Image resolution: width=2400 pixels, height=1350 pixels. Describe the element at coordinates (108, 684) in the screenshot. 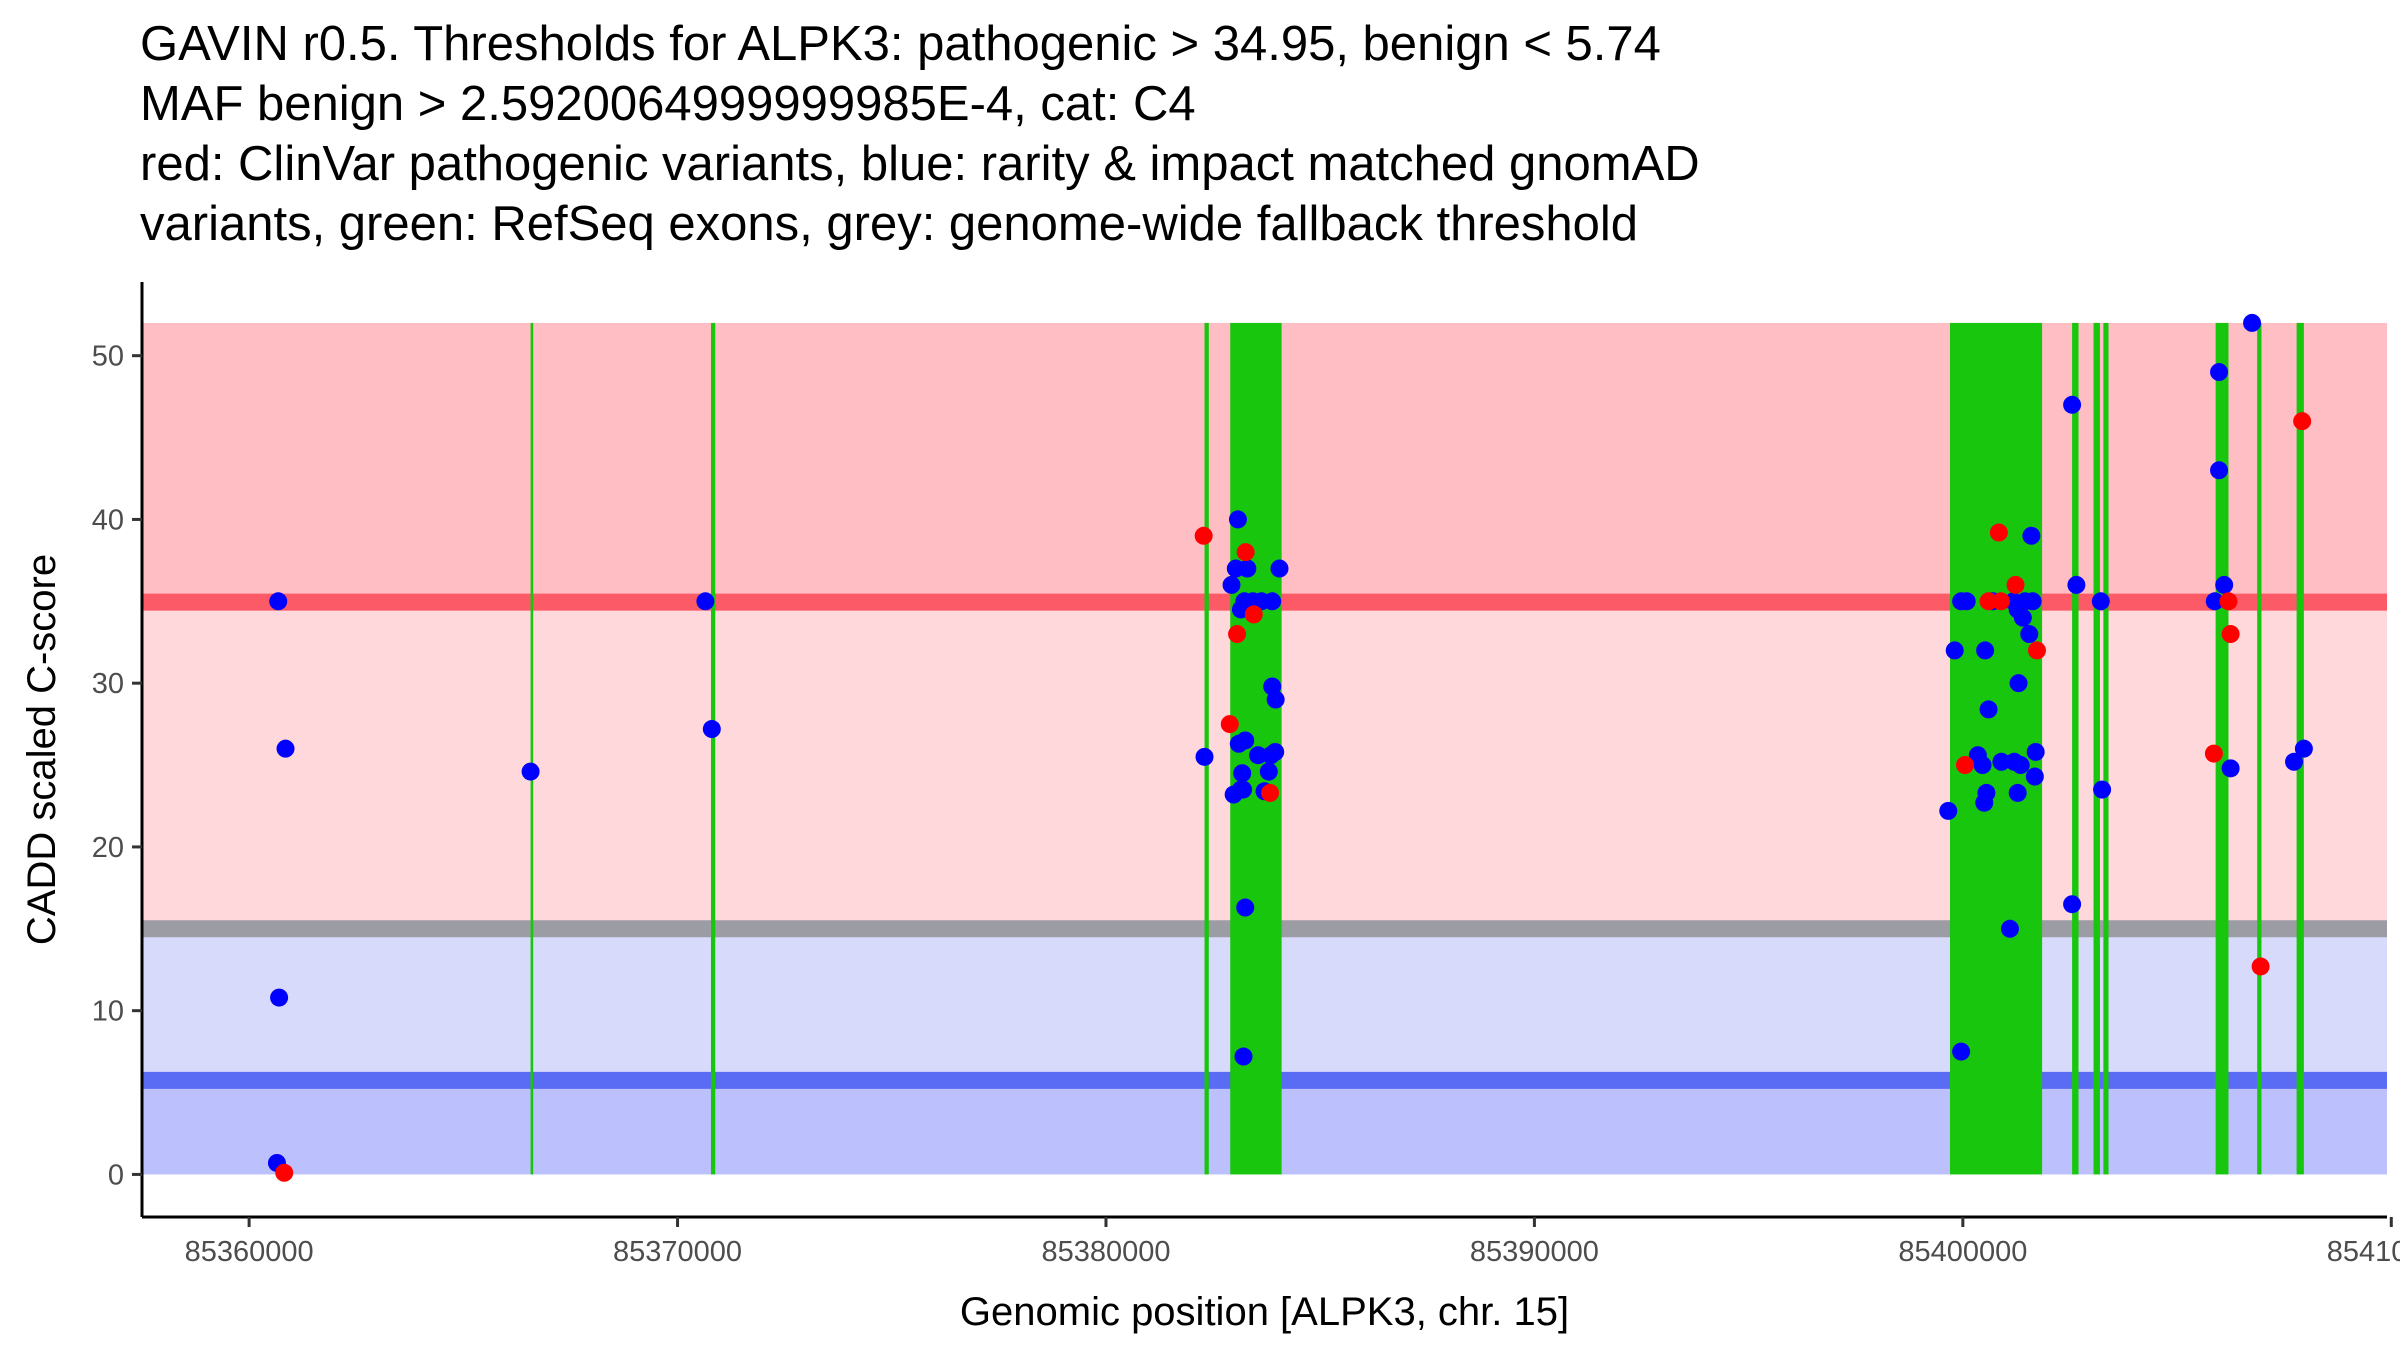

I see `y-tick-label: 30` at that location.